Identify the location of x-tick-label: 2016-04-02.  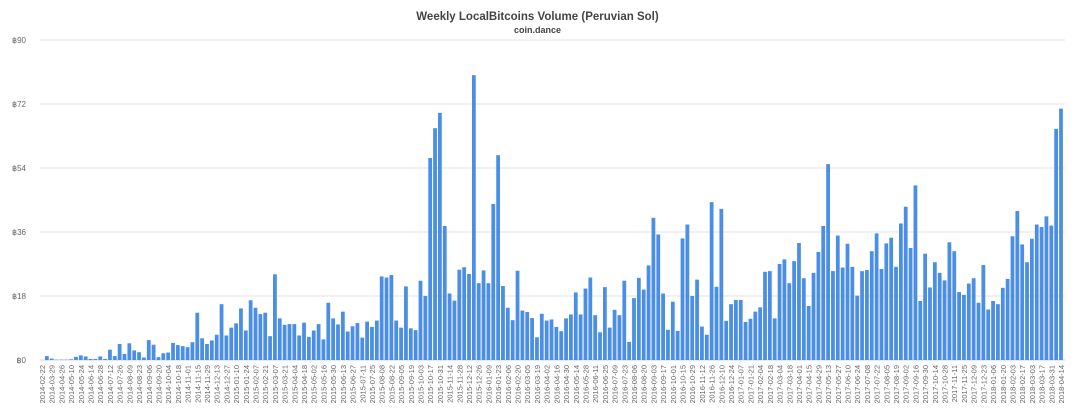
(547, 384).